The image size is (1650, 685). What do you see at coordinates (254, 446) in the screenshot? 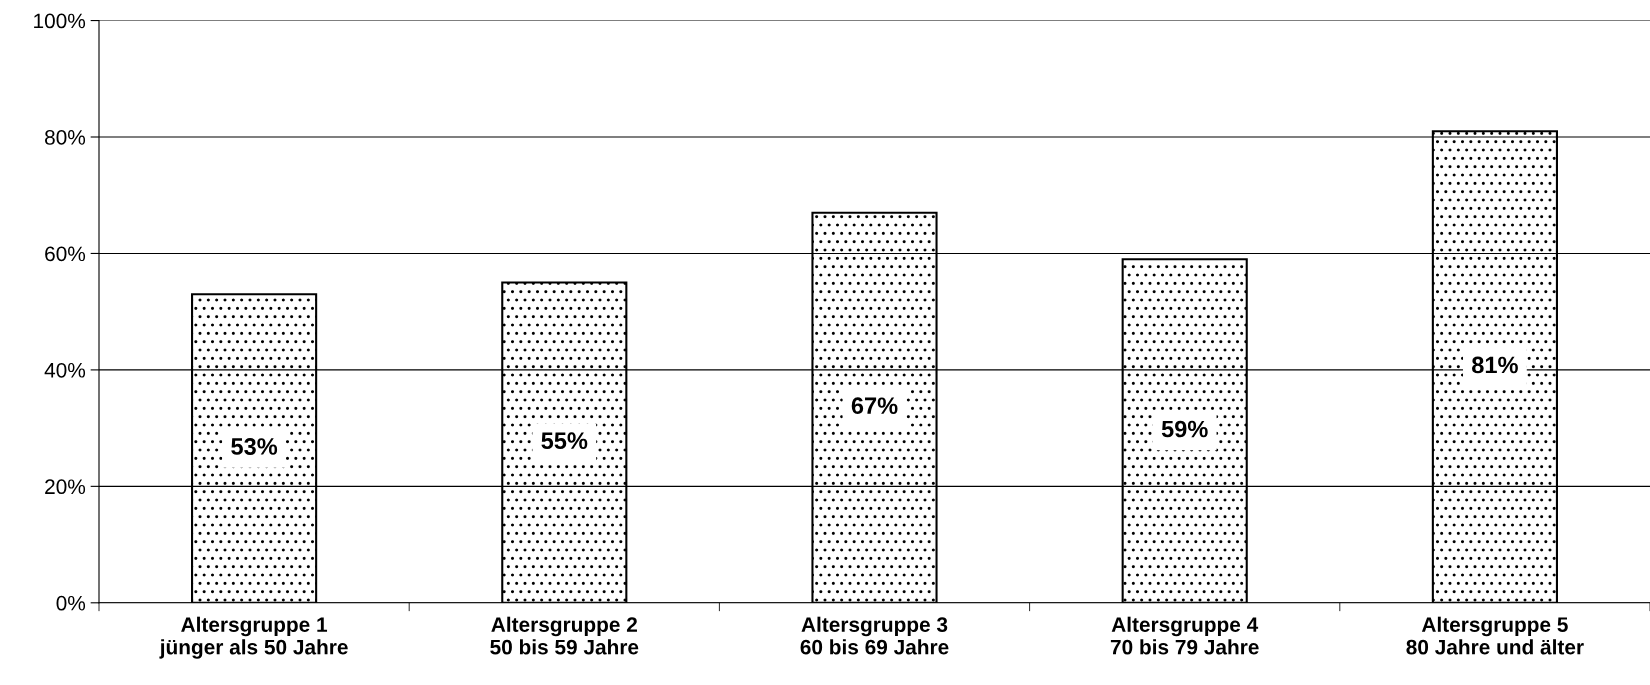
I see `data-label: 53%` at bounding box center [254, 446].